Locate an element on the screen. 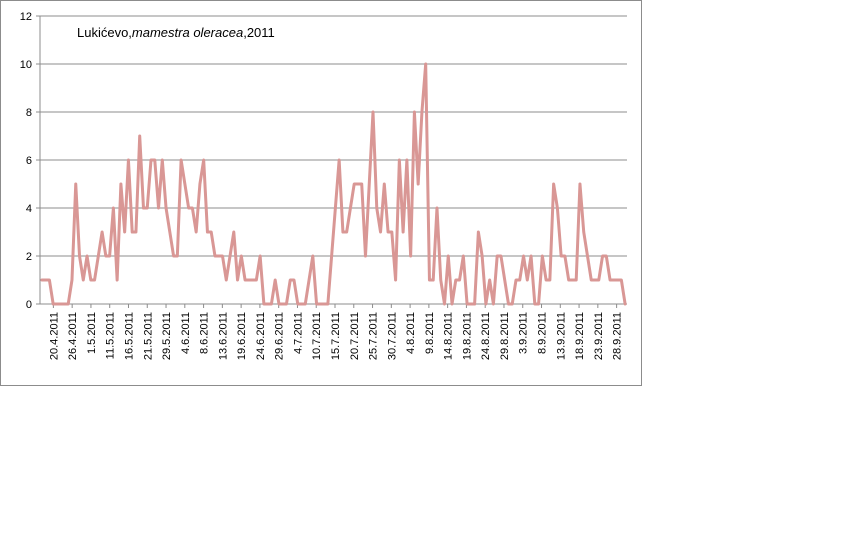 The width and height of the screenshot is (852, 534). x-tick-label: 4.8.2011 is located at coordinates (411, 333).